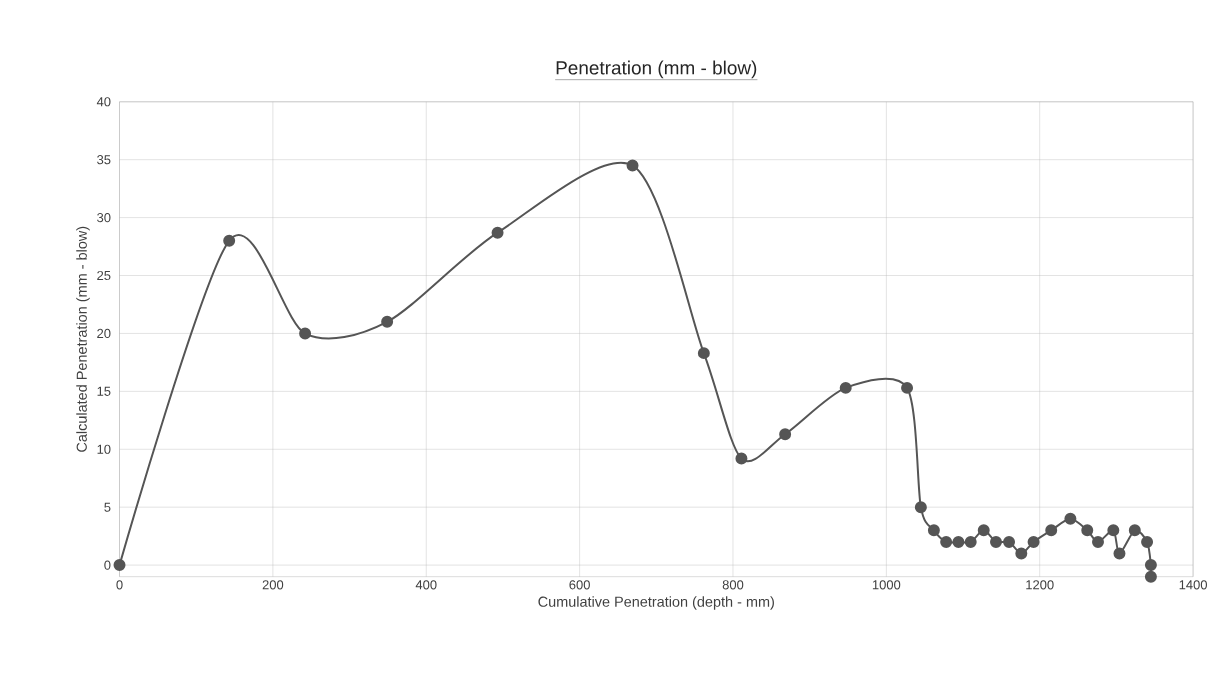 This screenshot has width=1229, height=692. Describe the element at coordinates (733, 585) in the screenshot. I see `x-tick-label: 800` at that location.